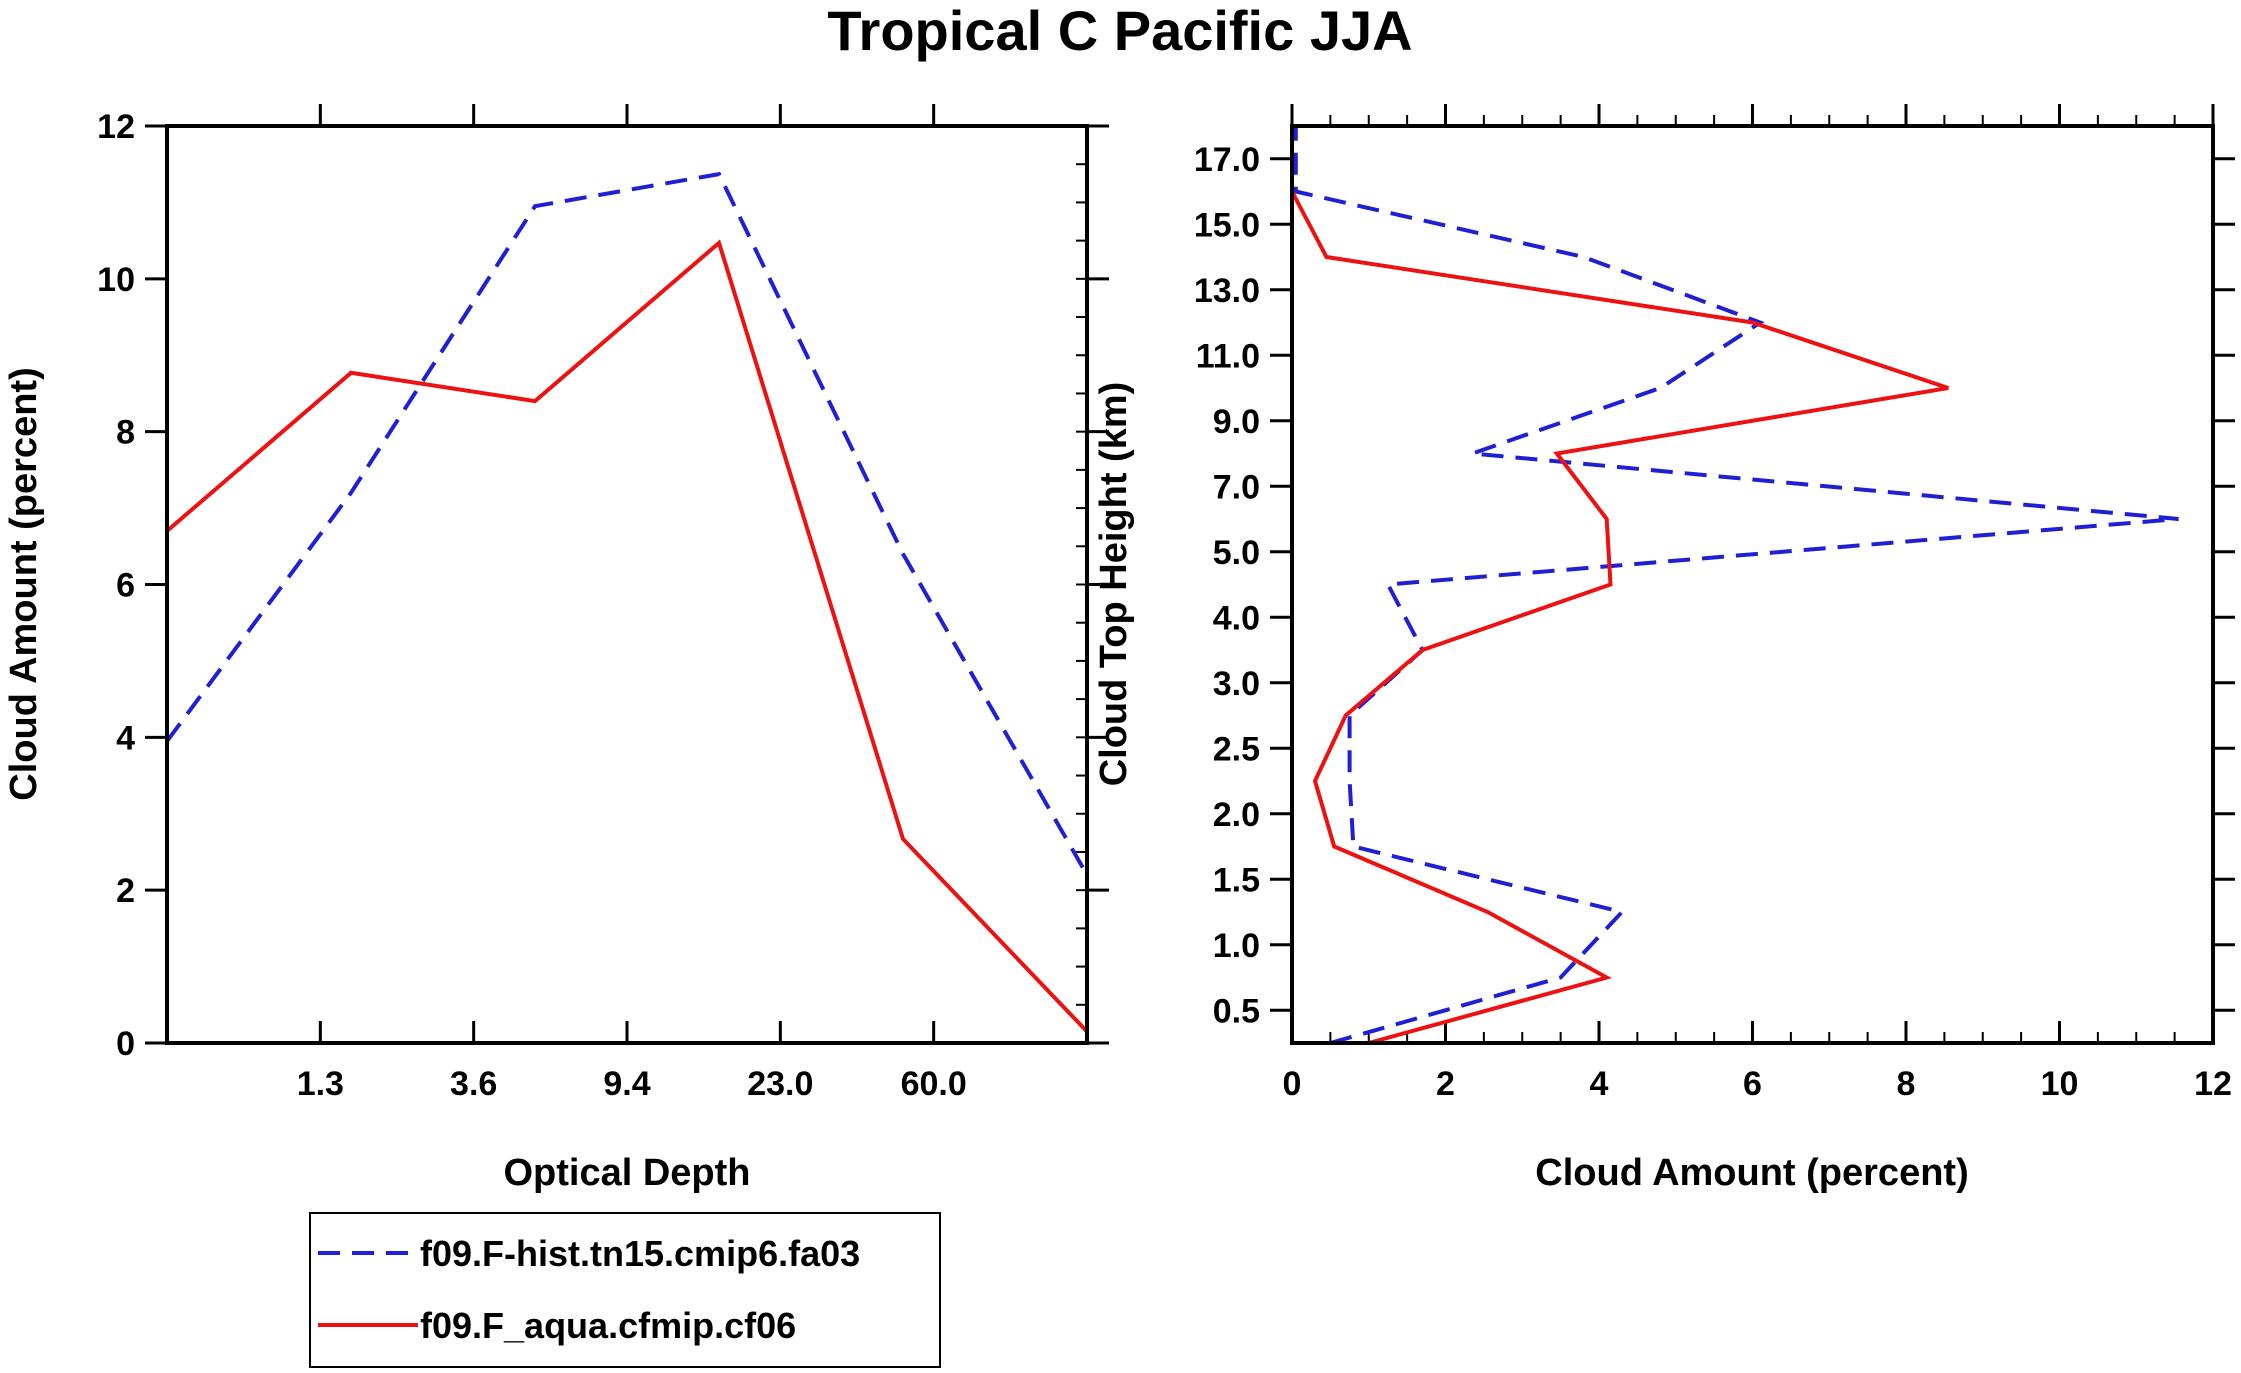  I want to click on x-tick-label: 6, so click(1752, 1084).